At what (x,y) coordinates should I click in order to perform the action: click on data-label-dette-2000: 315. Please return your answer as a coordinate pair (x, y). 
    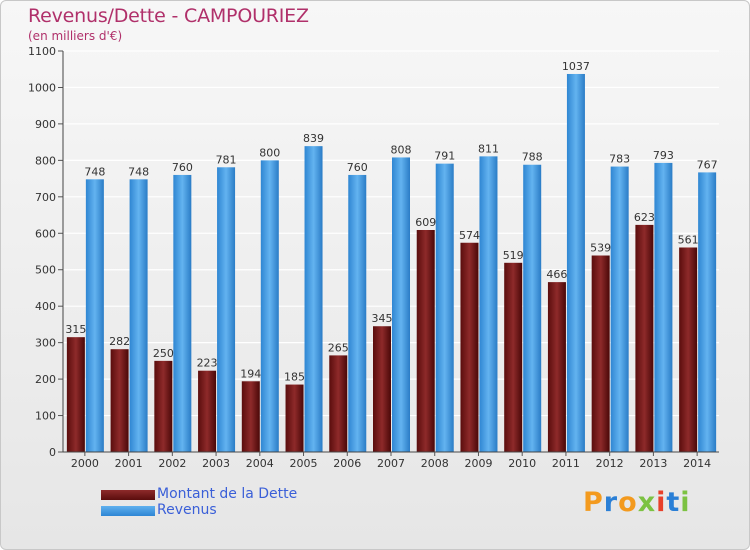
    Looking at the image, I should click on (75, 329).